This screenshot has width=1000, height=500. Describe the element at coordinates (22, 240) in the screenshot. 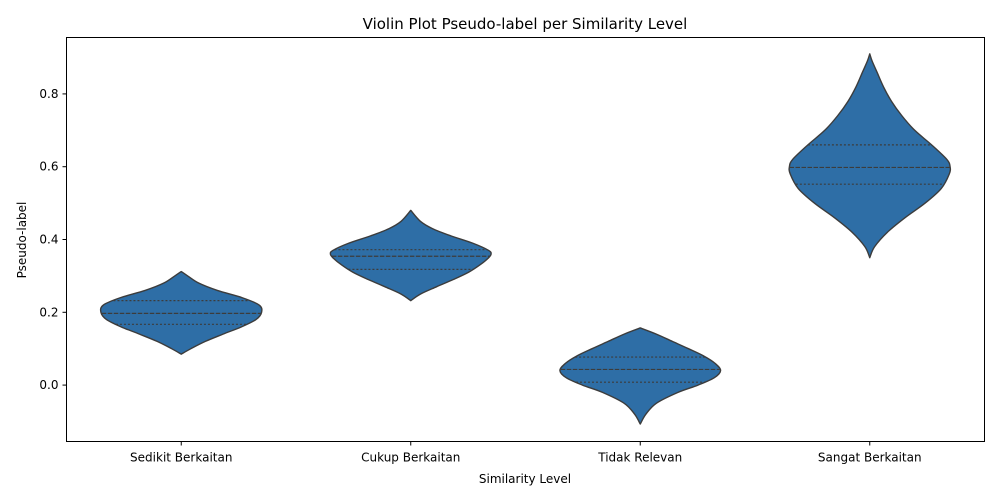

I see `y-axis-label: Pseudo-label` at that location.